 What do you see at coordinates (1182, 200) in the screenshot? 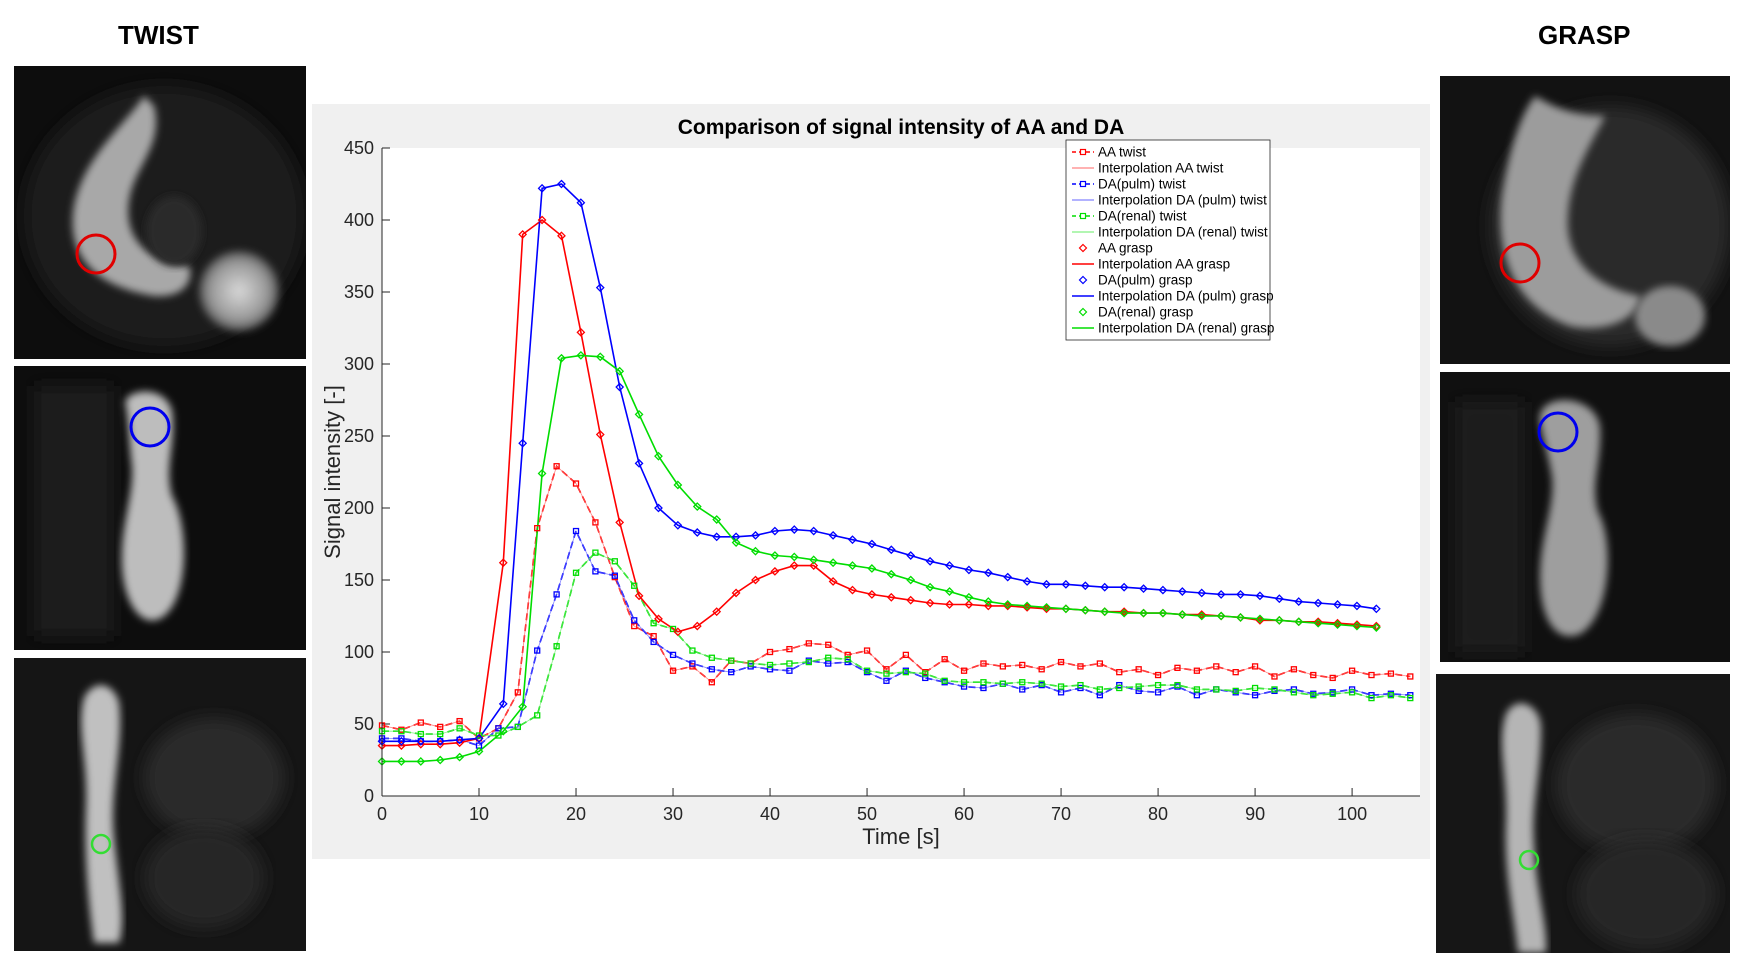
I see `legend-label: Interpolation DA (pulm) twist` at bounding box center [1182, 200].